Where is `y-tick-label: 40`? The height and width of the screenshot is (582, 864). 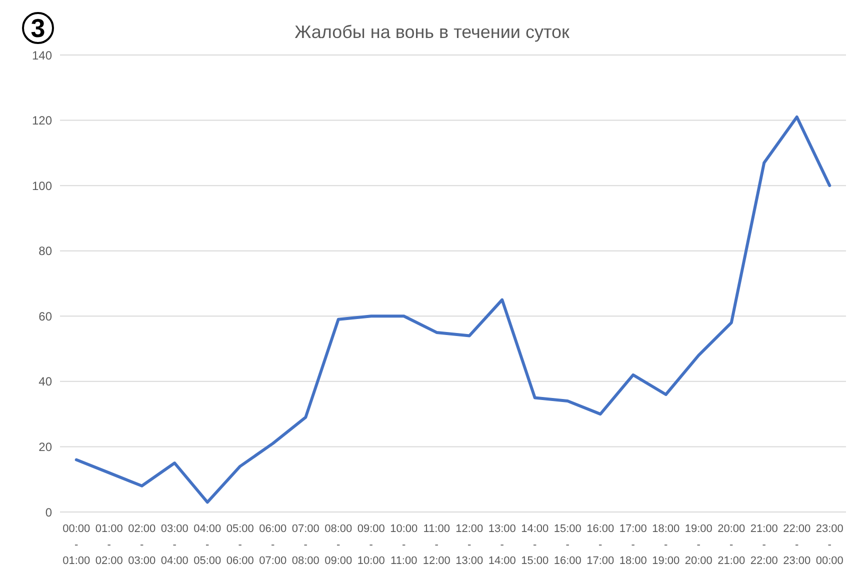 y-tick-label: 40 is located at coordinates (45, 381).